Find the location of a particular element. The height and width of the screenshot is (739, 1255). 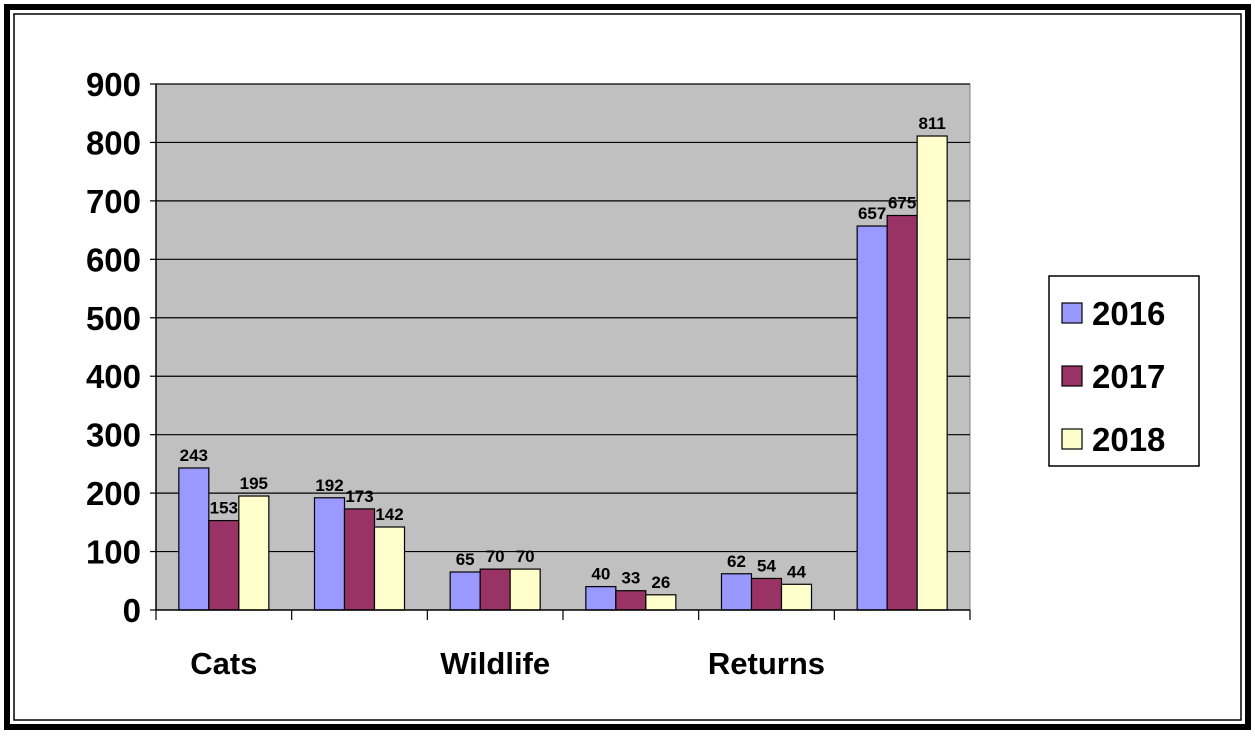

legend: 2016 2017 2018 is located at coordinates (1124, 371).